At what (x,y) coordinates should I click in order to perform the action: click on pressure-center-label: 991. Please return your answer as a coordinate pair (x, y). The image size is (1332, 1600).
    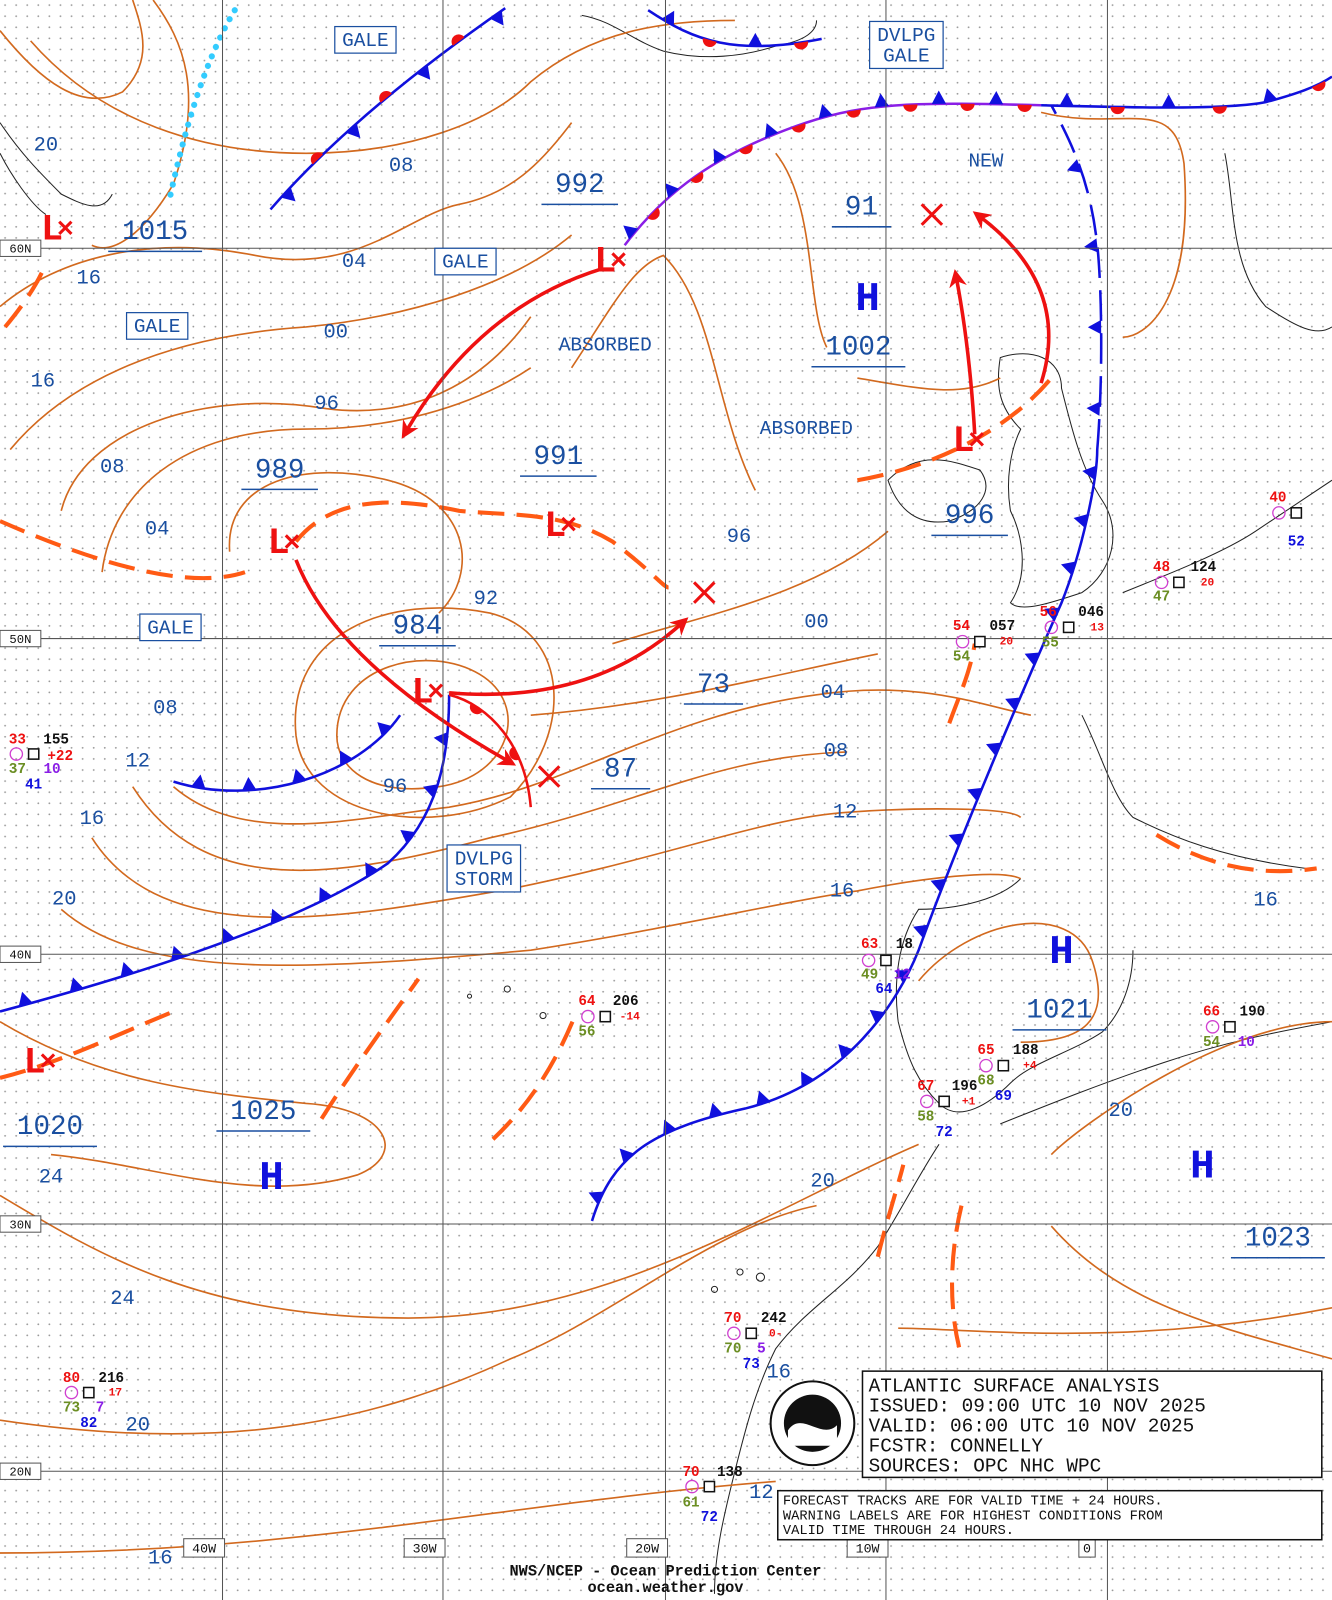
    Looking at the image, I should click on (559, 457).